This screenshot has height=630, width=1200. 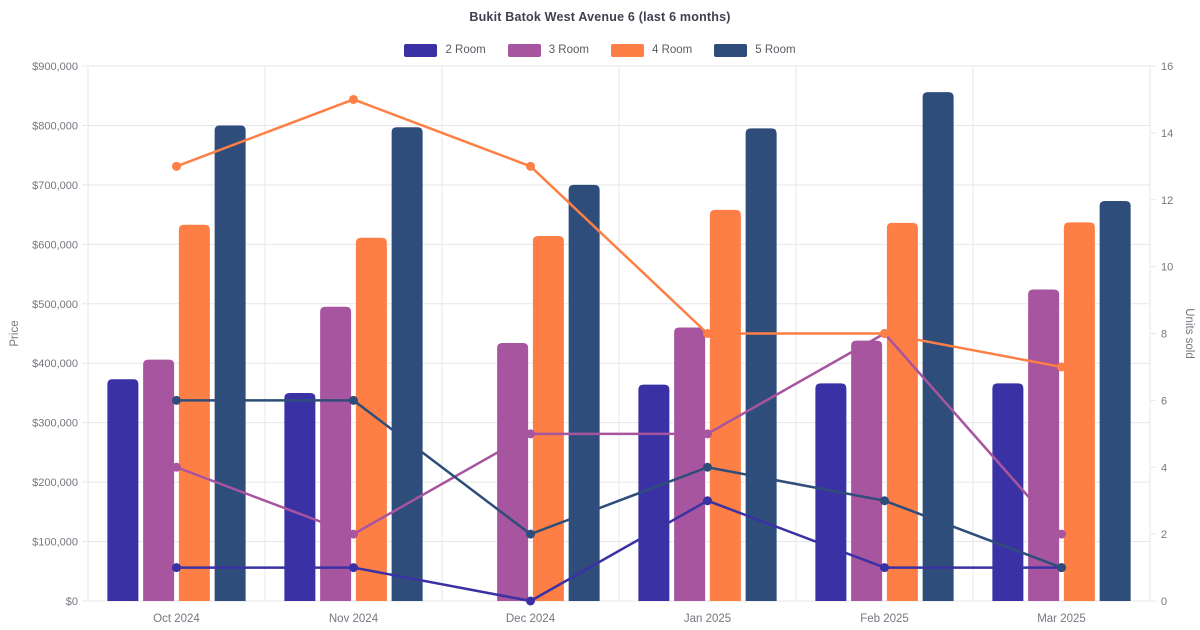 I want to click on legend-swatch-3-room, so click(x=524, y=50).